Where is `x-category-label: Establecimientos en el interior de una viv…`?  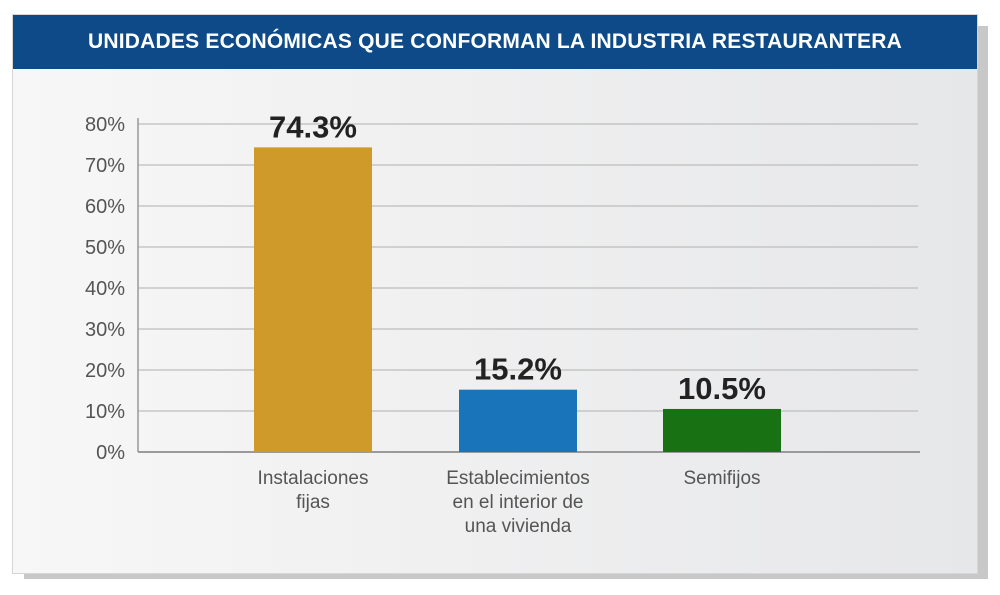 x-category-label: Establecimientos en el interior de una viv… is located at coordinates (518, 502).